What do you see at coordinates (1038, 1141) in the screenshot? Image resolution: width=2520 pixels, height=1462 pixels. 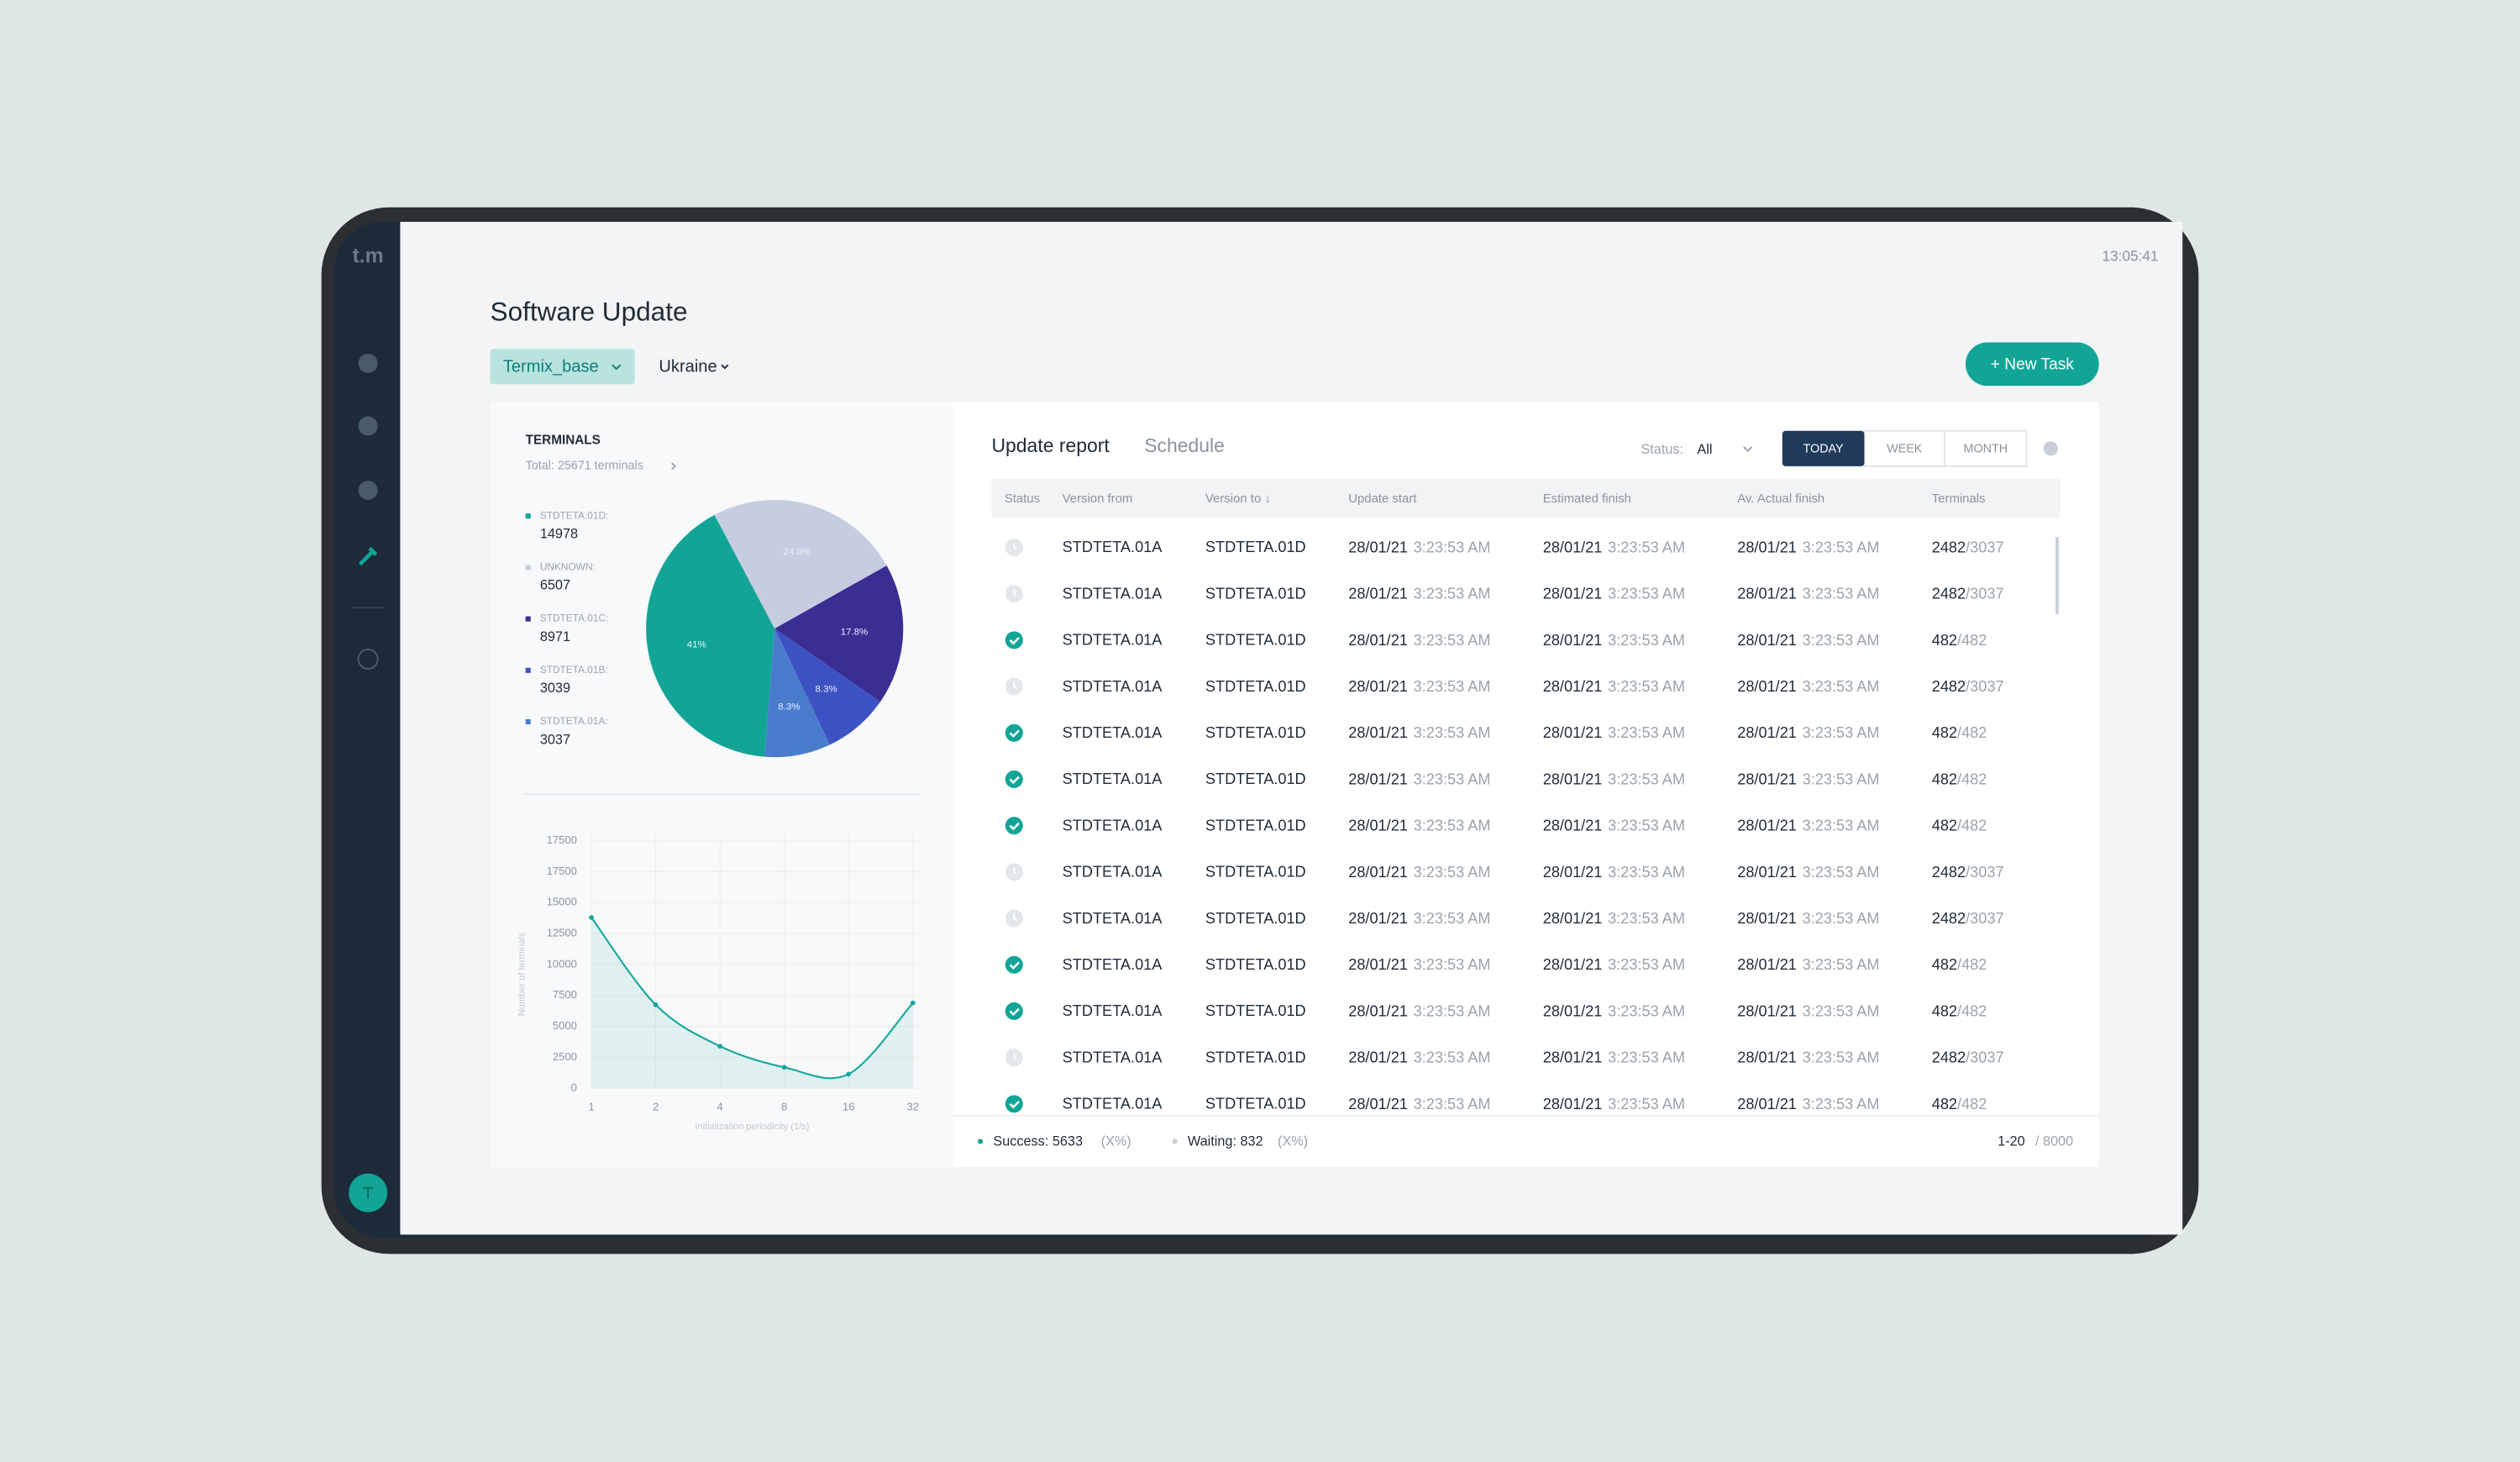 I see `success-count: Success: 5633` at bounding box center [1038, 1141].